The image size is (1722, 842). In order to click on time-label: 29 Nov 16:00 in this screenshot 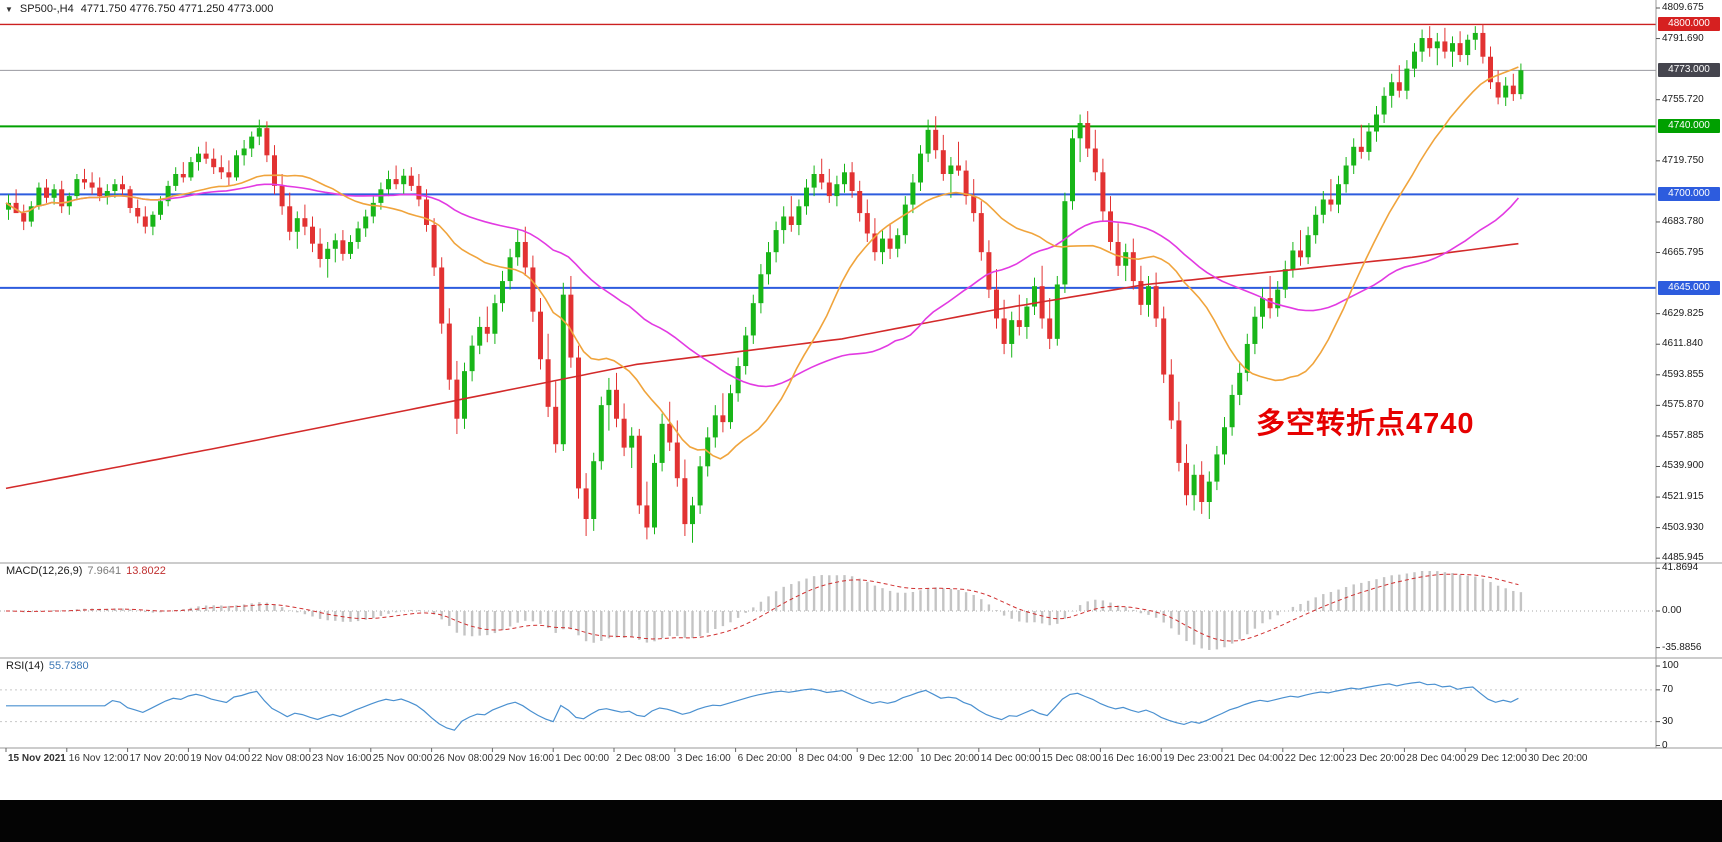, I will do `click(524, 758)`.